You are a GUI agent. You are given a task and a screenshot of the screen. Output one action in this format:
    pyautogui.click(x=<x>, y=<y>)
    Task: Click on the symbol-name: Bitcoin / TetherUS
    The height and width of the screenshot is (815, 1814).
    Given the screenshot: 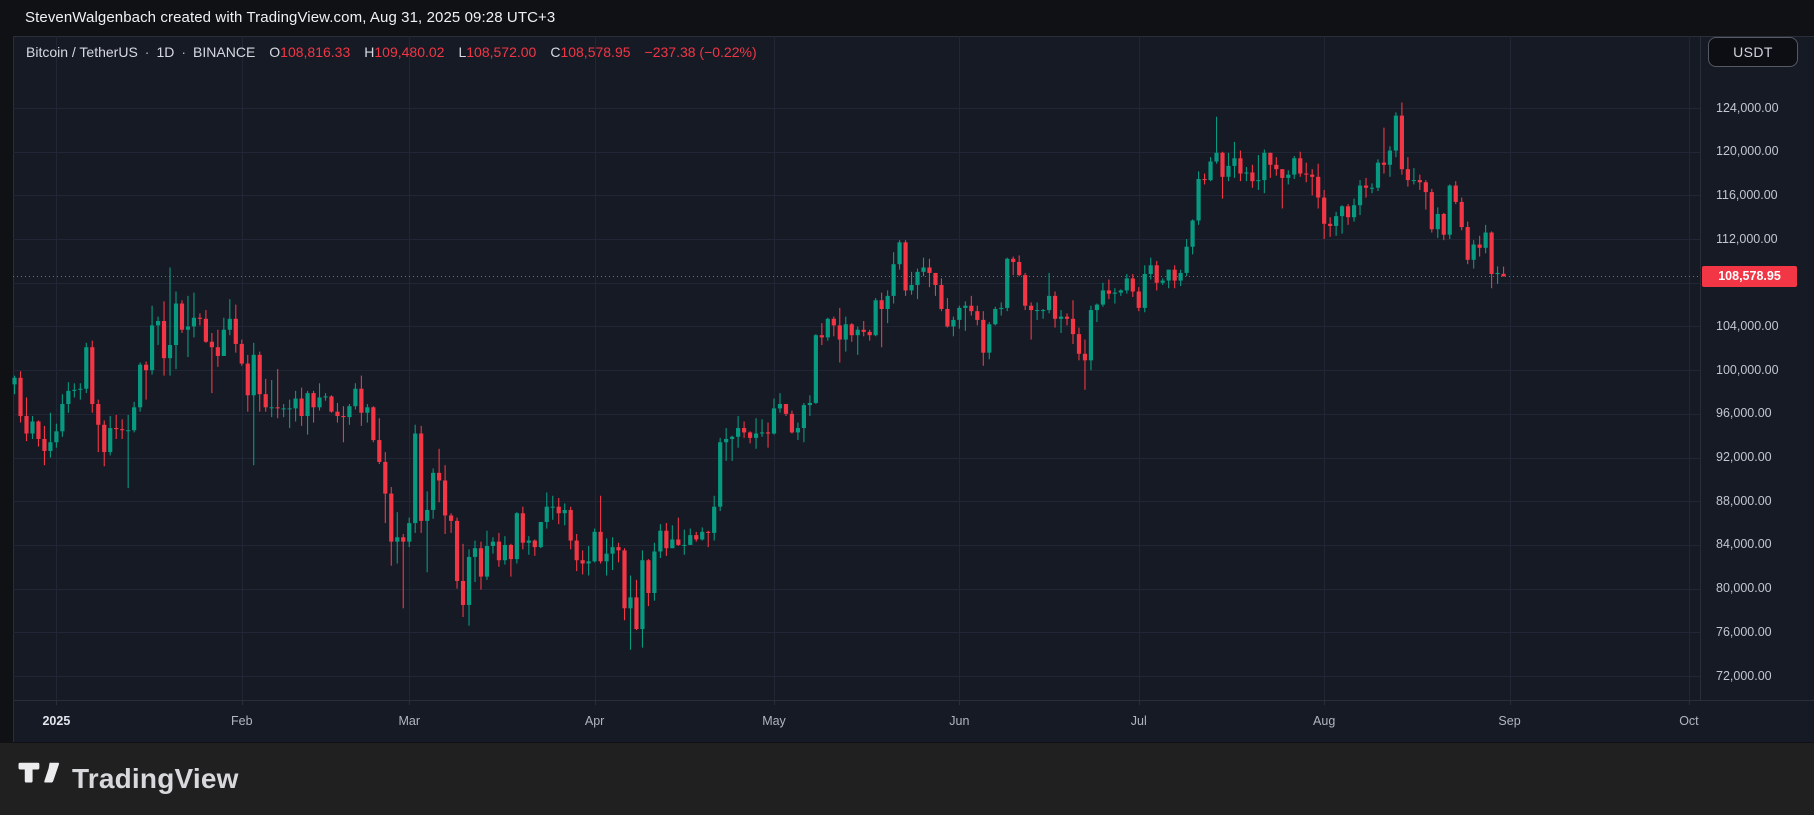 What is the action you would take?
    pyautogui.click(x=82, y=52)
    